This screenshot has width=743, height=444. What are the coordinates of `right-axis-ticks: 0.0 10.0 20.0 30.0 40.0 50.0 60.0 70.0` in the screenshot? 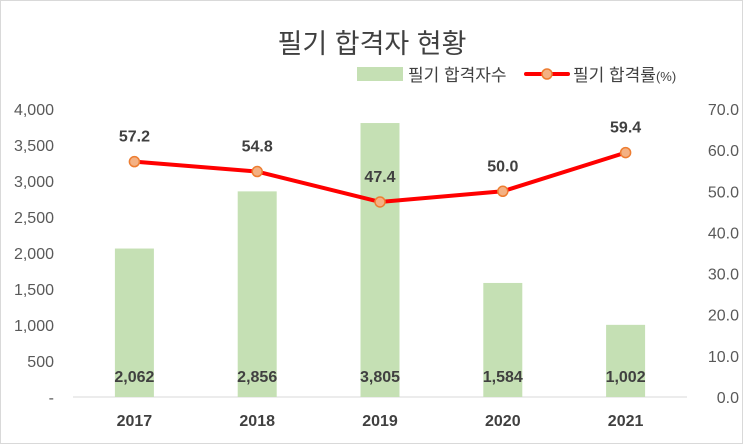 It's located at (723, 254).